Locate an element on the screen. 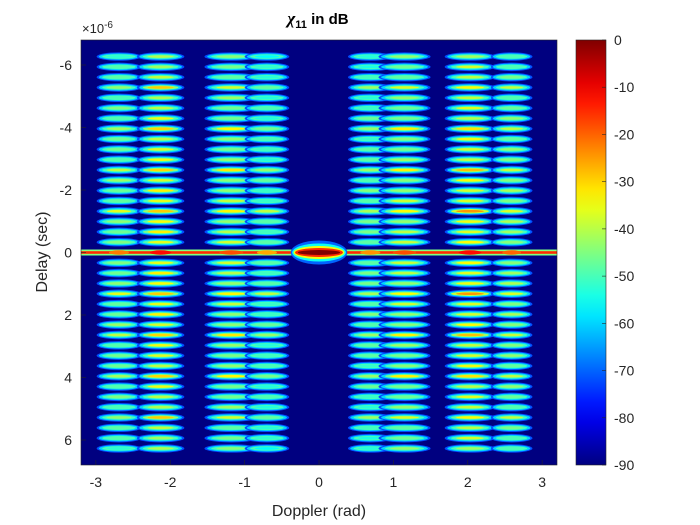 The width and height of the screenshot is (700, 525). y-axis-ticks: -6 -4 -2 0 2 4 6 is located at coordinates (73, 252).